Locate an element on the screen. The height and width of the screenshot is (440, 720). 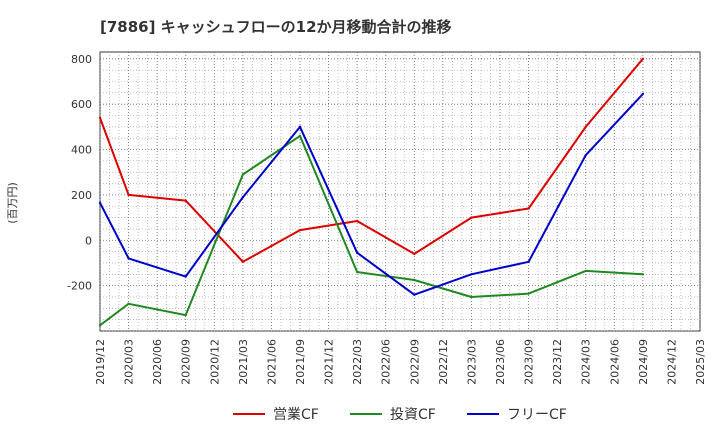
x-tick-label: 2021/03 is located at coordinates (243, 362).